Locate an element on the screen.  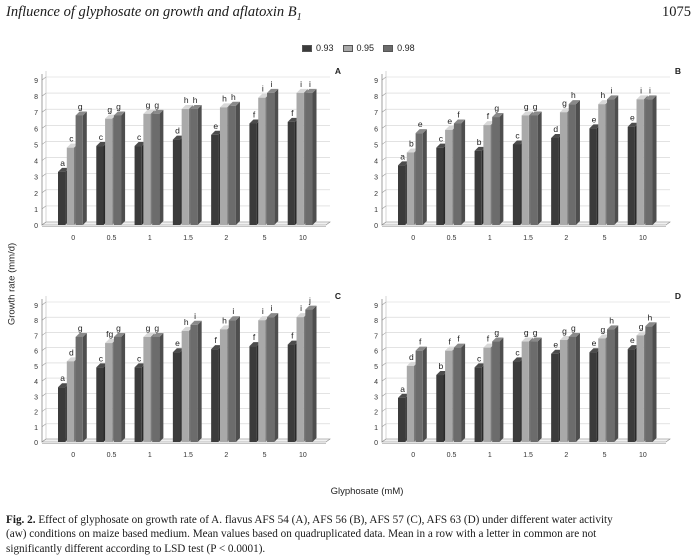
caption-figure-label: Fig. 2. is located at coordinates (21, 520).